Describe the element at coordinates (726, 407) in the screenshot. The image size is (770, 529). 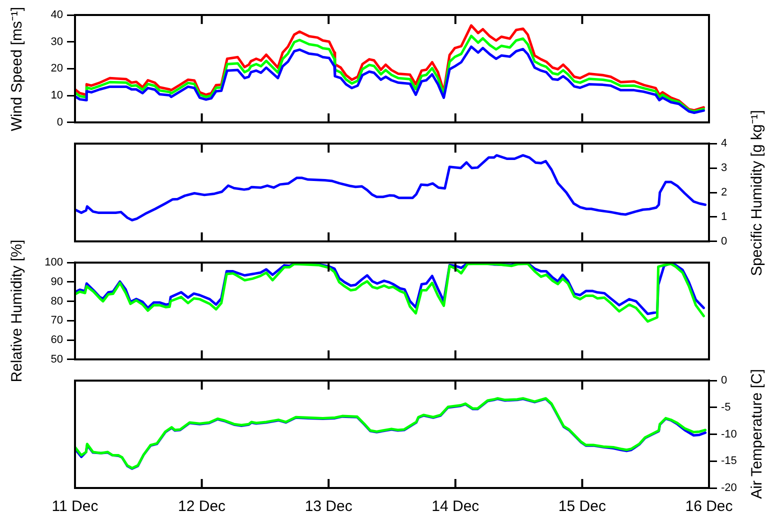
I see `y2-tick-label: -5` at that location.